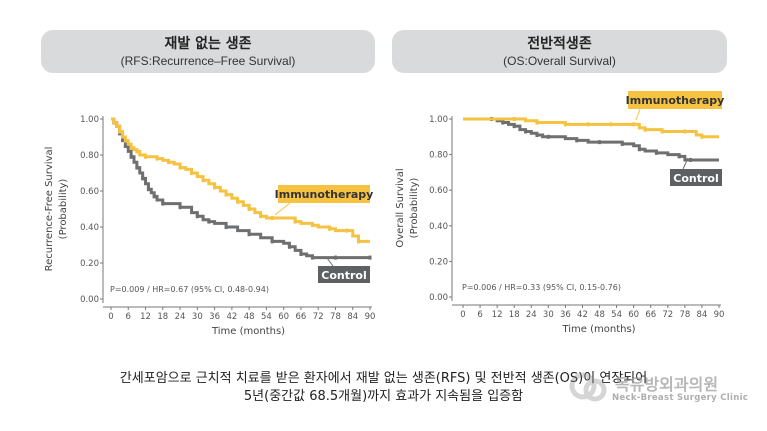 The height and width of the screenshot is (431, 767). What do you see at coordinates (335, 317) in the screenshot?
I see `rfs-x-tick-label: 78` at bounding box center [335, 317].